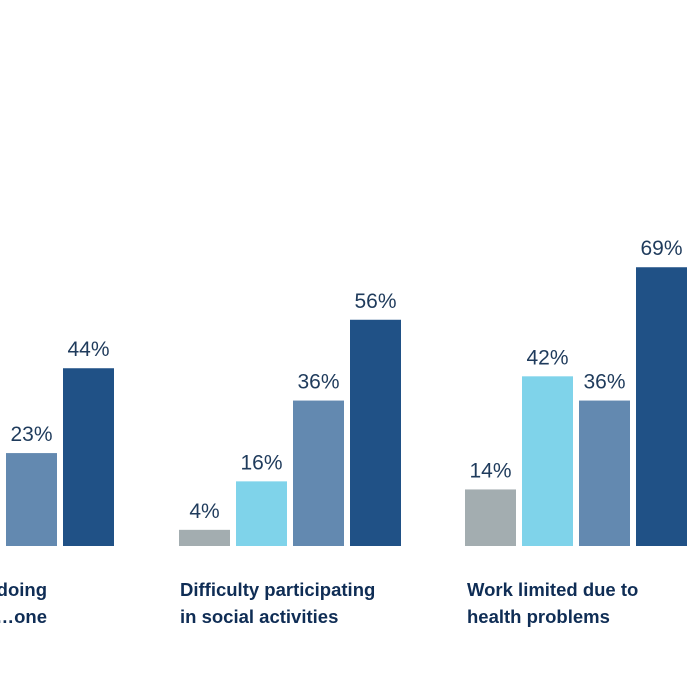 The height and width of the screenshot is (700, 700). I want to click on value-label-g1-s0: 4%, so click(204, 511).